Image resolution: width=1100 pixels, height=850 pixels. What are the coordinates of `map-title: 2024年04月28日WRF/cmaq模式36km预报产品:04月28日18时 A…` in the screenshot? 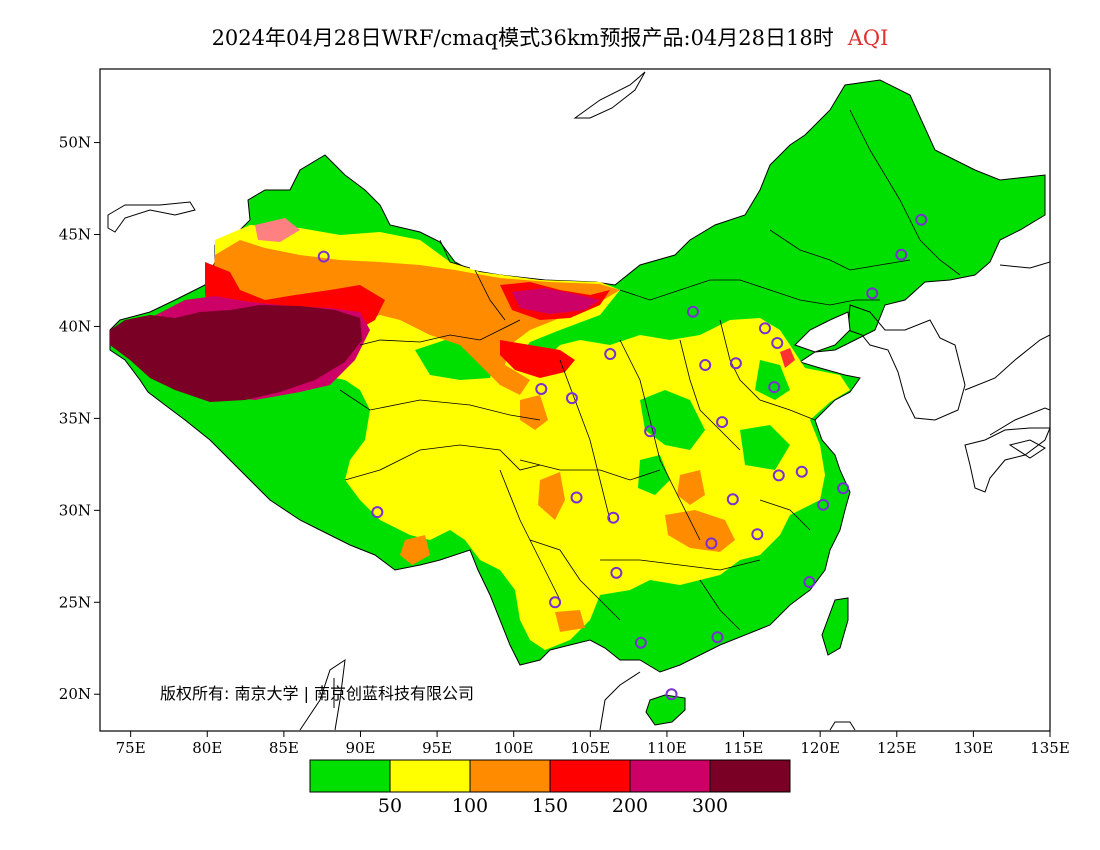 It's located at (550, 37).